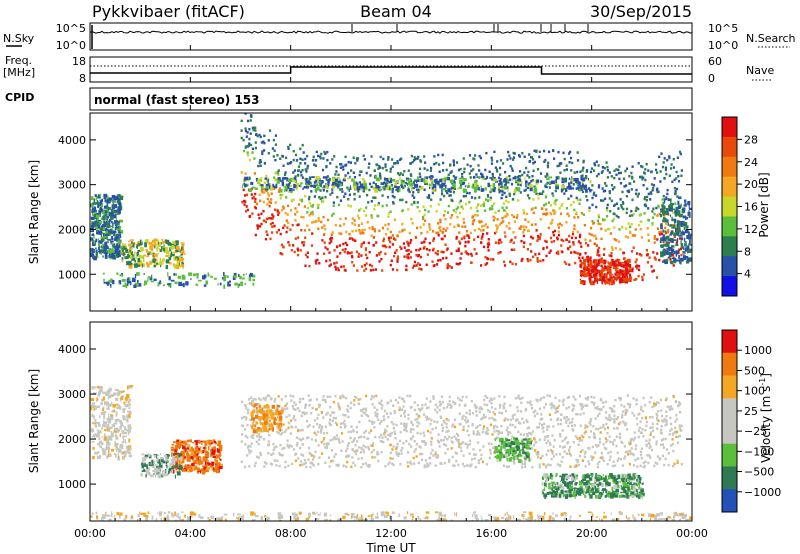 This screenshot has width=800, height=554. I want to click on nsky-ytick-bottom: 10^0, so click(71, 45).